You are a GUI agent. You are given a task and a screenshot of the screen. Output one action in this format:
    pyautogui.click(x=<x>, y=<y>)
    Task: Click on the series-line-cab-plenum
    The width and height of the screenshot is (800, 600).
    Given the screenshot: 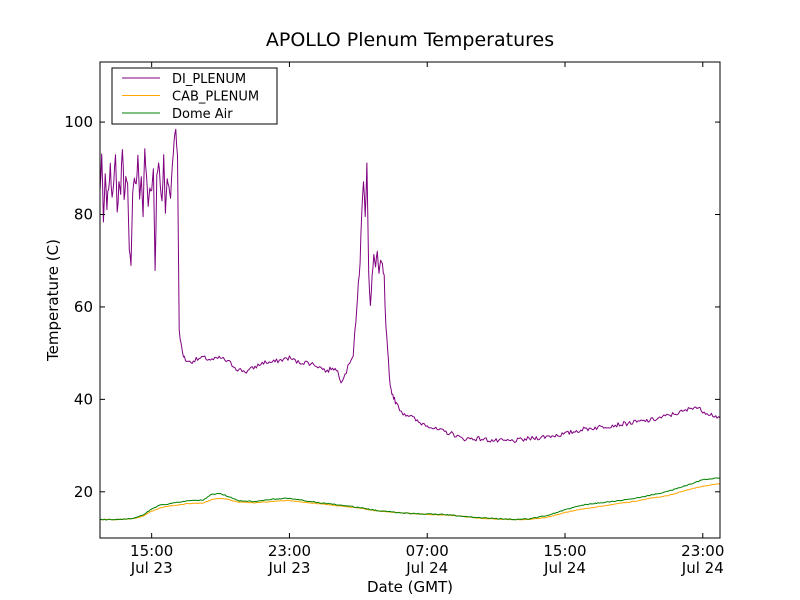 What is the action you would take?
    pyautogui.click(x=410, y=502)
    